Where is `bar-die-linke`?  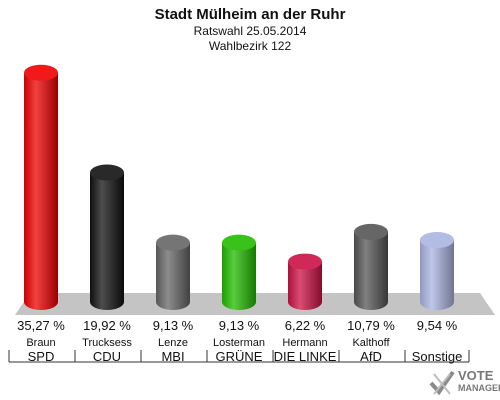
bar-die-linke is located at coordinates (305, 281).